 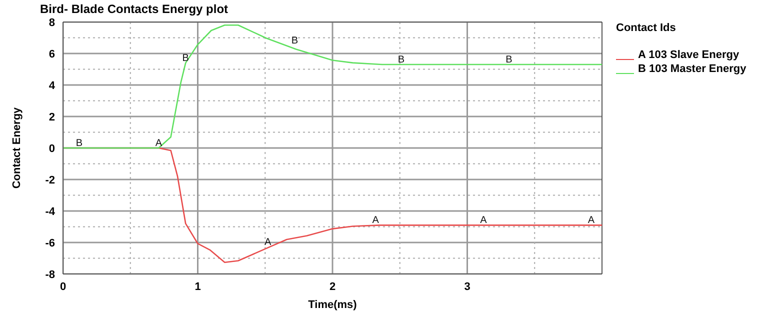 I want to click on y-tick-label: -4, so click(x=50, y=212).